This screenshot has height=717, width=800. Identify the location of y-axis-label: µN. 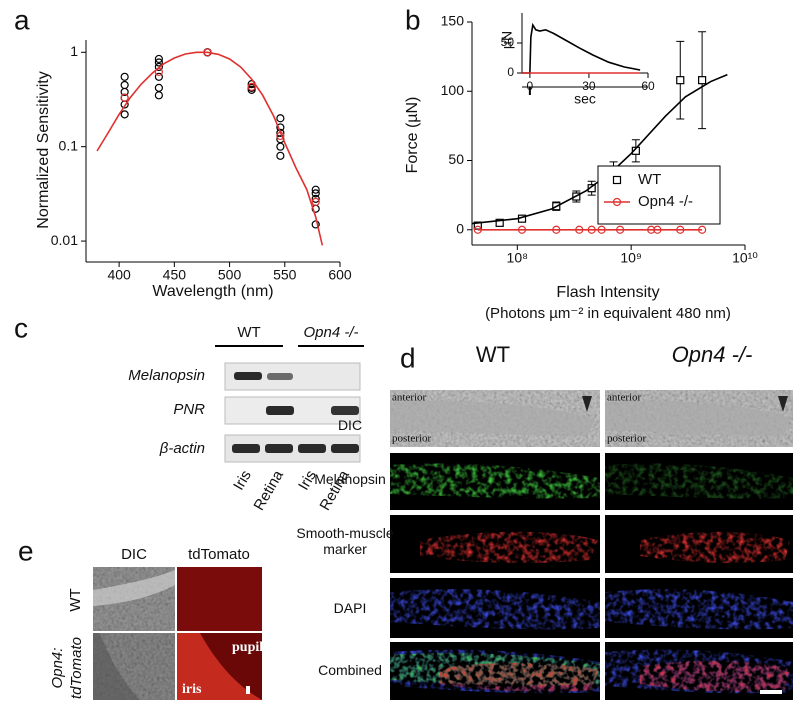
(507, 40).